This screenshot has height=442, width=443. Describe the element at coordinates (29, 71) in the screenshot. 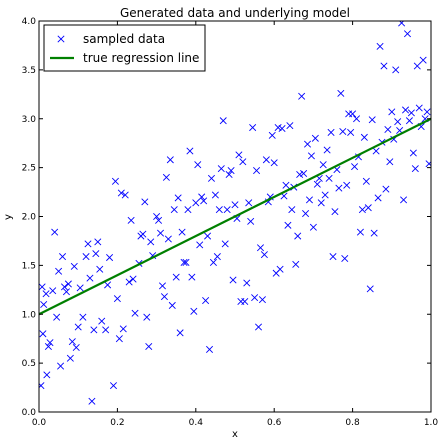

I see `y-tick-label: 3.5` at that location.